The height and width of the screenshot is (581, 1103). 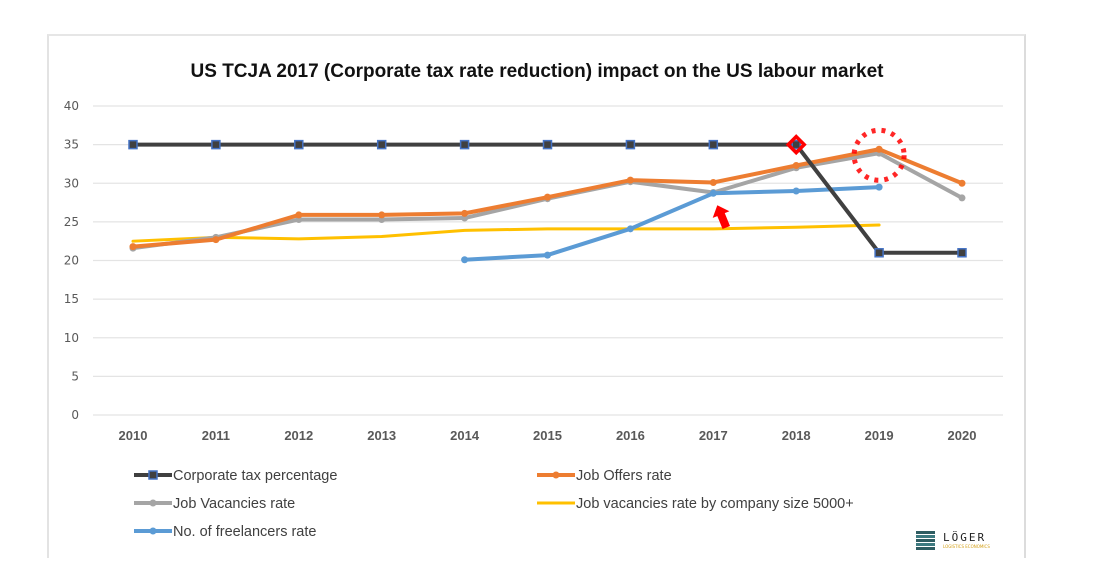 I want to click on x-tick-label: 2016, so click(x=630, y=435).